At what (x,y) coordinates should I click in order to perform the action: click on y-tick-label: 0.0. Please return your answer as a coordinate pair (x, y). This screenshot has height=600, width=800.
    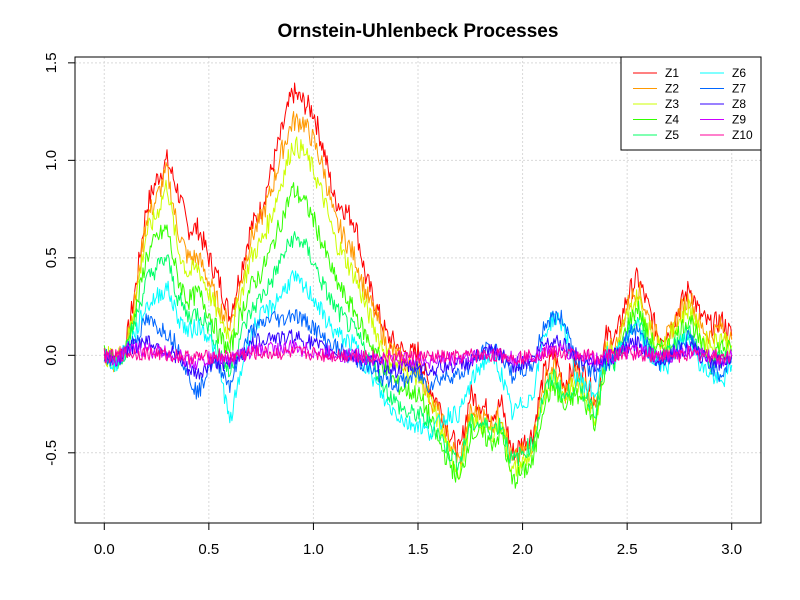
    Looking at the image, I should click on (51, 355).